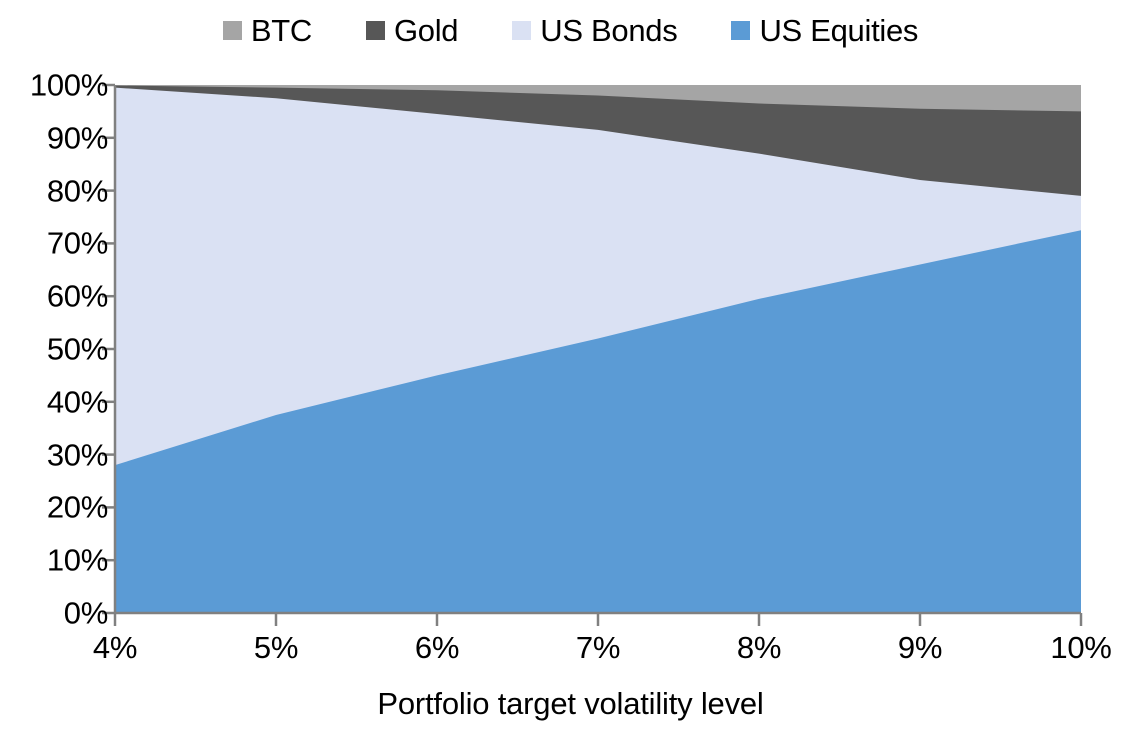 The width and height of the screenshot is (1141, 742). What do you see at coordinates (77, 138) in the screenshot?
I see `y-tick-label: 90%` at bounding box center [77, 138].